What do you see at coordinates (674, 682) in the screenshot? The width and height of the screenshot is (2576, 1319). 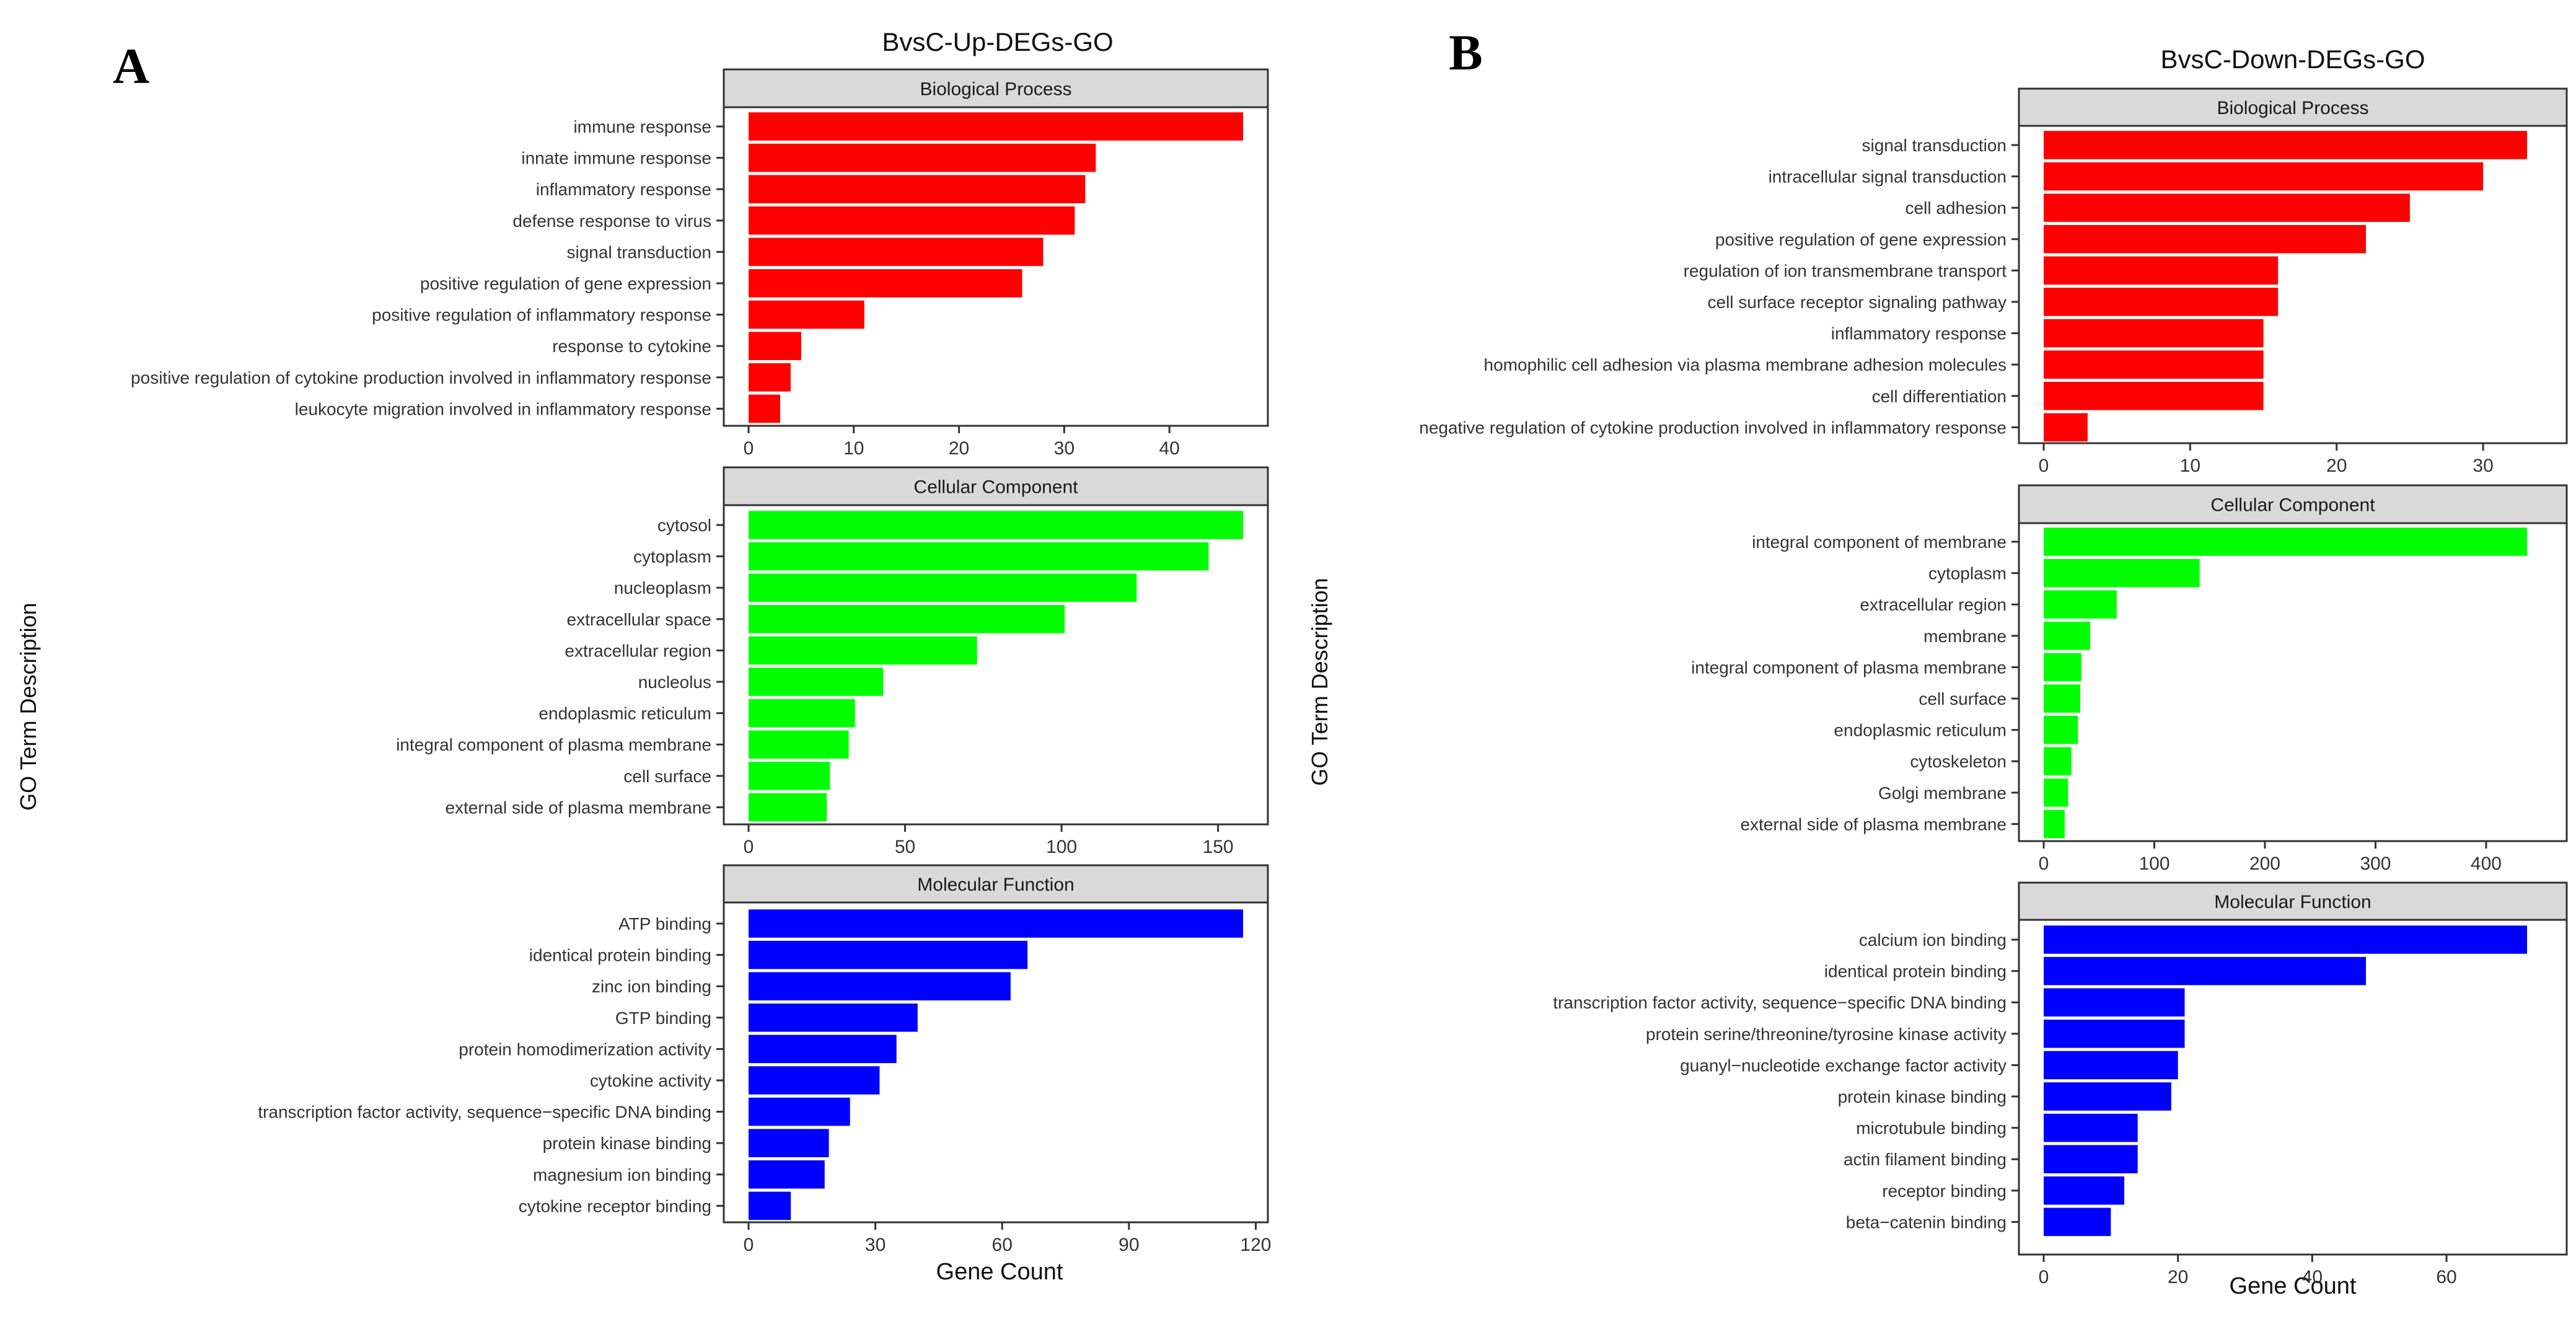 I see `term-label: nucleolus` at bounding box center [674, 682].